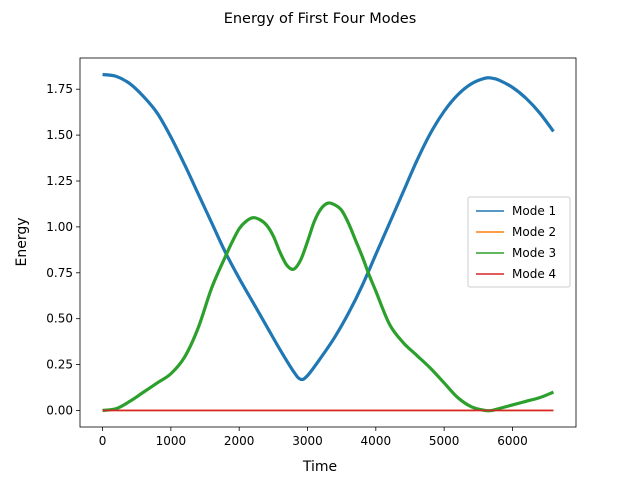 The width and height of the screenshot is (640, 480). What do you see at coordinates (534, 253) in the screenshot?
I see `legend-label: Mode 3` at bounding box center [534, 253].